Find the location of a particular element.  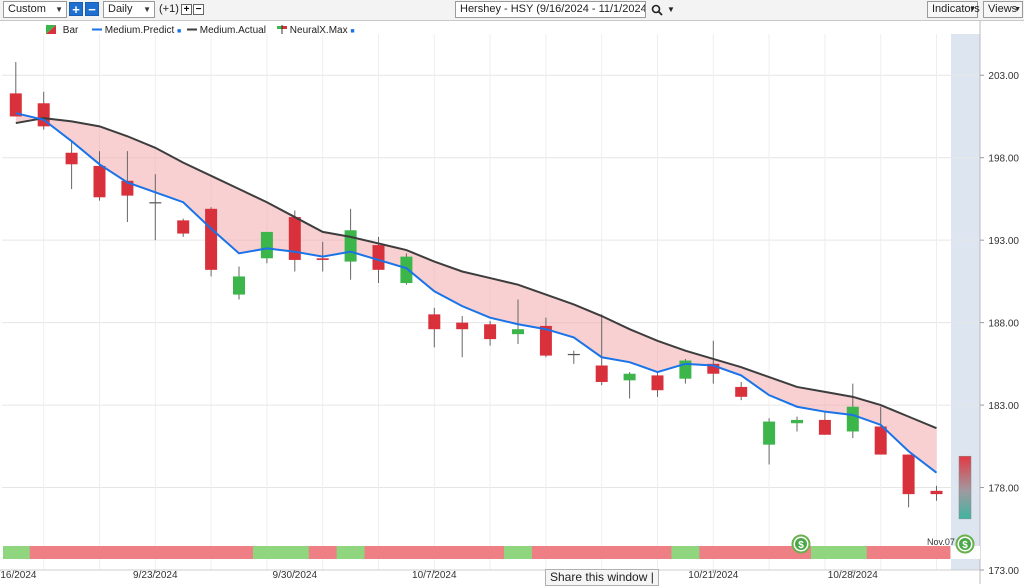

symbol-field: Hershey - HSY (9/16/2024 - 11/1/2024) is located at coordinates (550, 9).